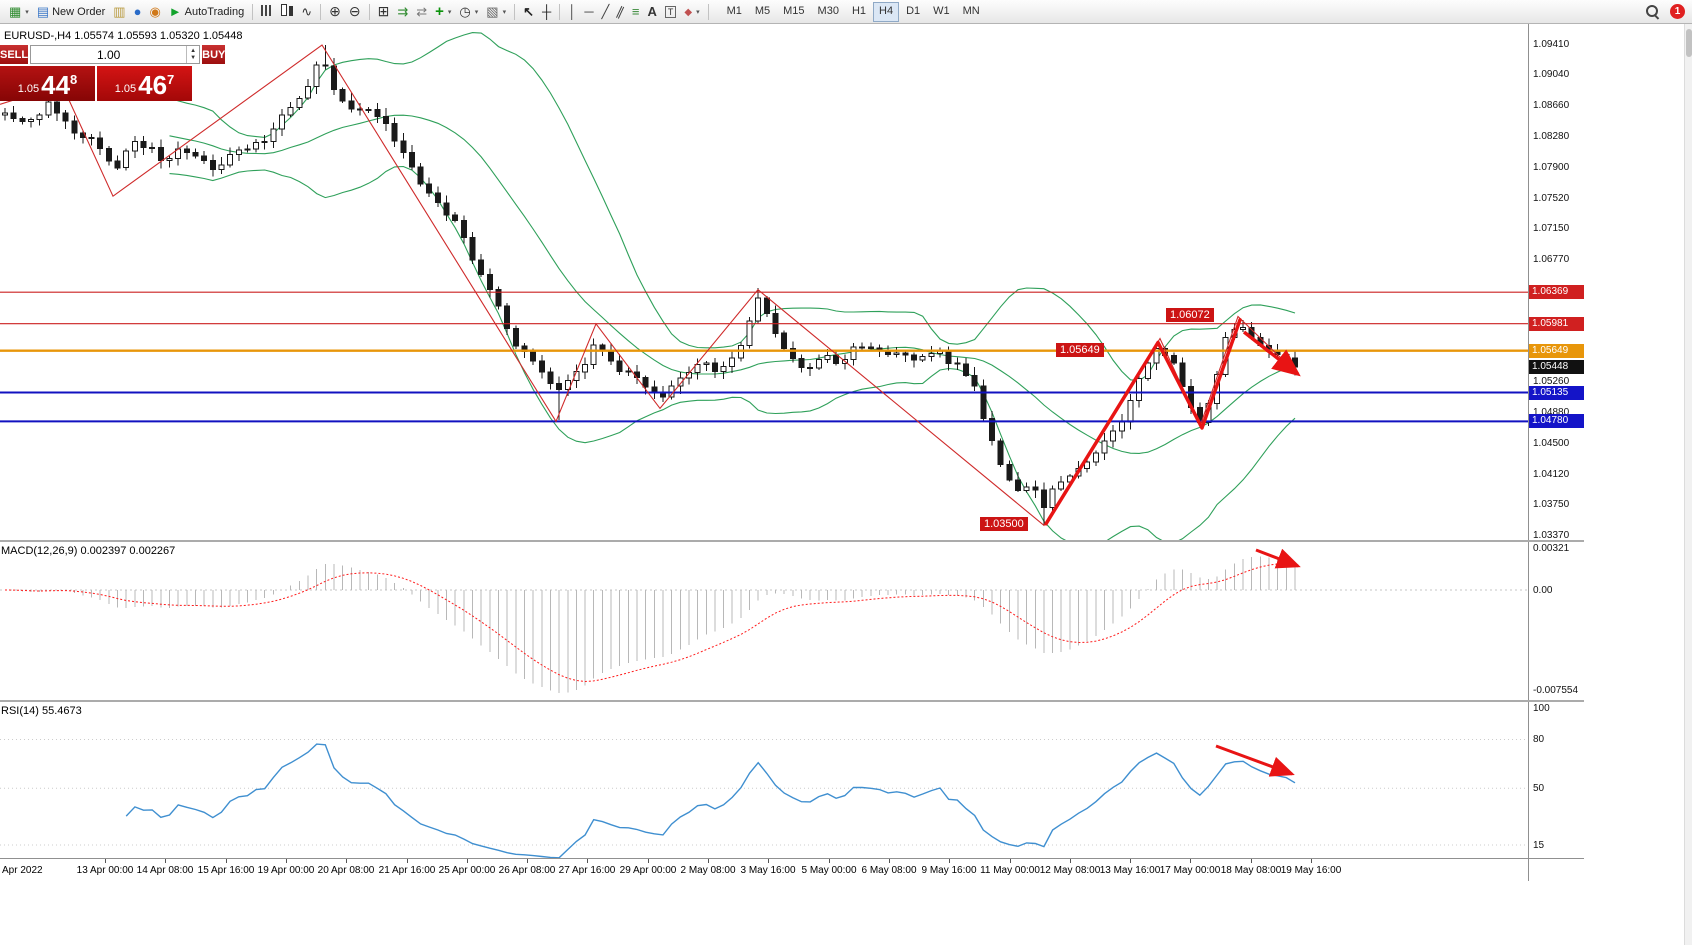  Describe the element at coordinates (768, 870) in the screenshot. I see `time-axis-label: 3 May 16:00` at that location.